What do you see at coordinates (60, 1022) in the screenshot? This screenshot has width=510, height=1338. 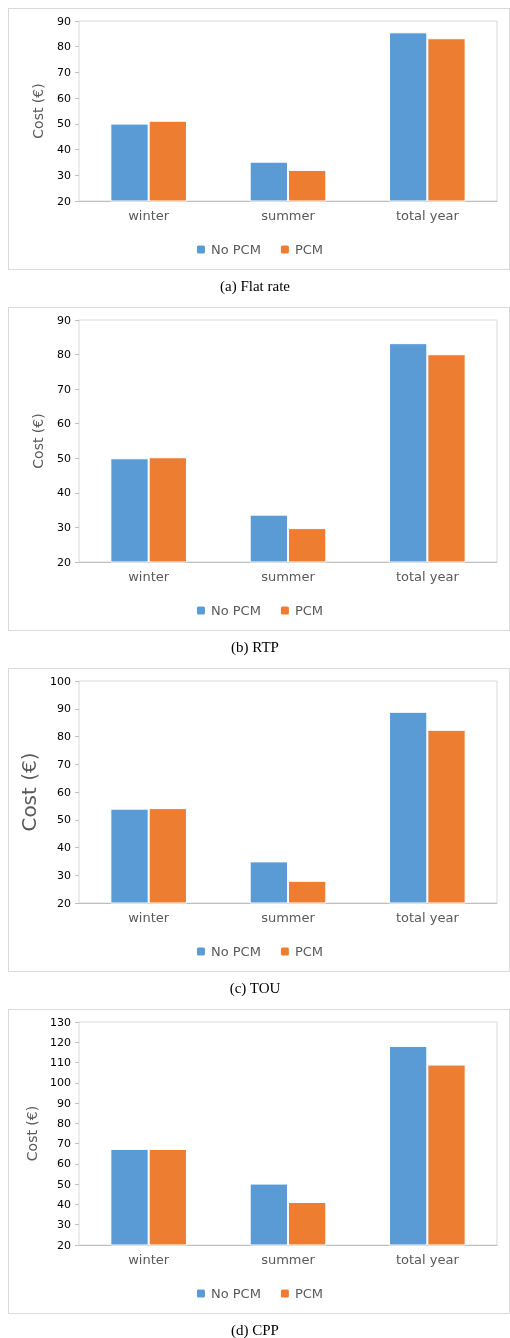 I see `y-tick-label: 130` at bounding box center [60, 1022].